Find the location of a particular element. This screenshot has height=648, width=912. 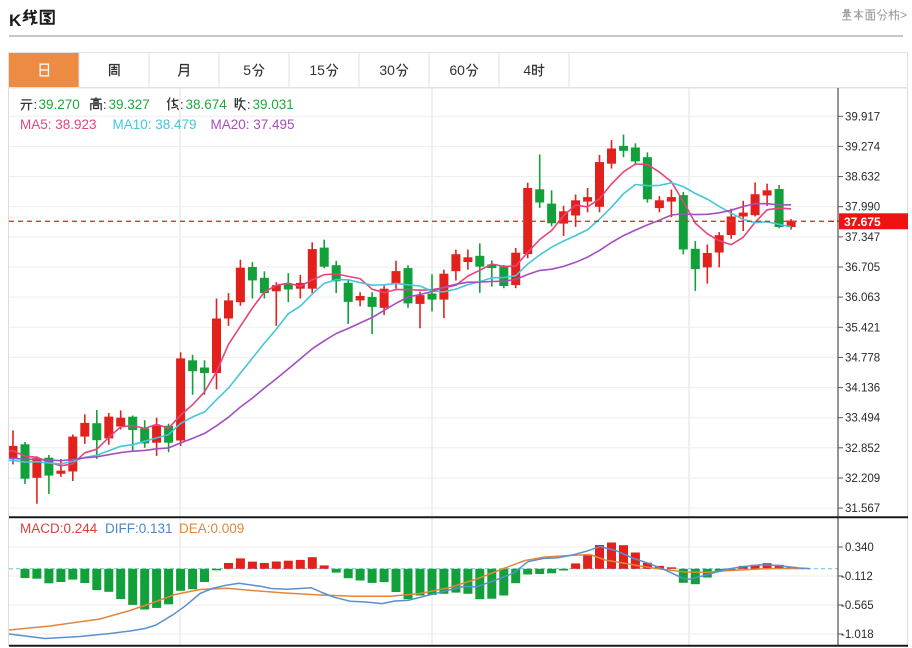

svg-text: -1.018 is located at coordinates (857, 635).